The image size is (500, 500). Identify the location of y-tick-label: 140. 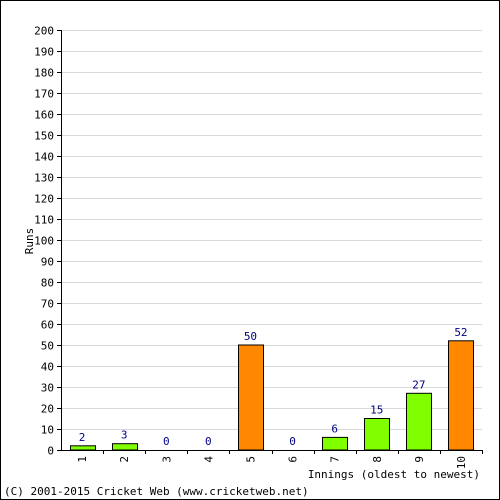
(44, 157).